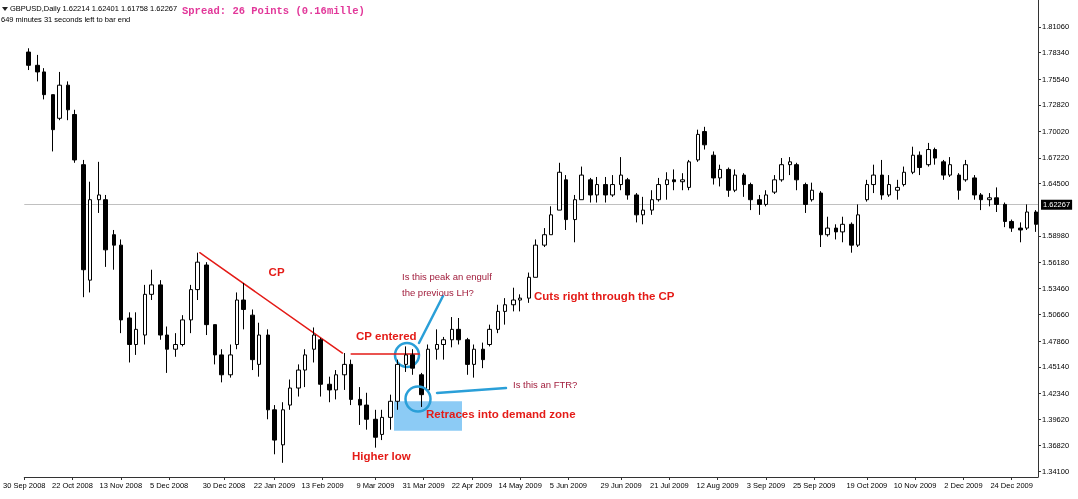  Describe the element at coordinates (381, 455) in the screenshot. I see `annotation: Higher low` at that location.